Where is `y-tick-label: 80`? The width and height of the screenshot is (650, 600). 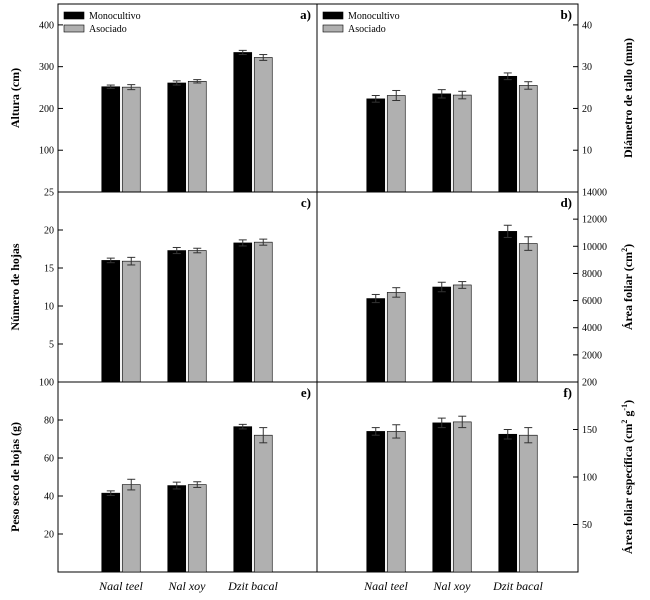 y-tick-label: 80 is located at coordinates (49, 421).